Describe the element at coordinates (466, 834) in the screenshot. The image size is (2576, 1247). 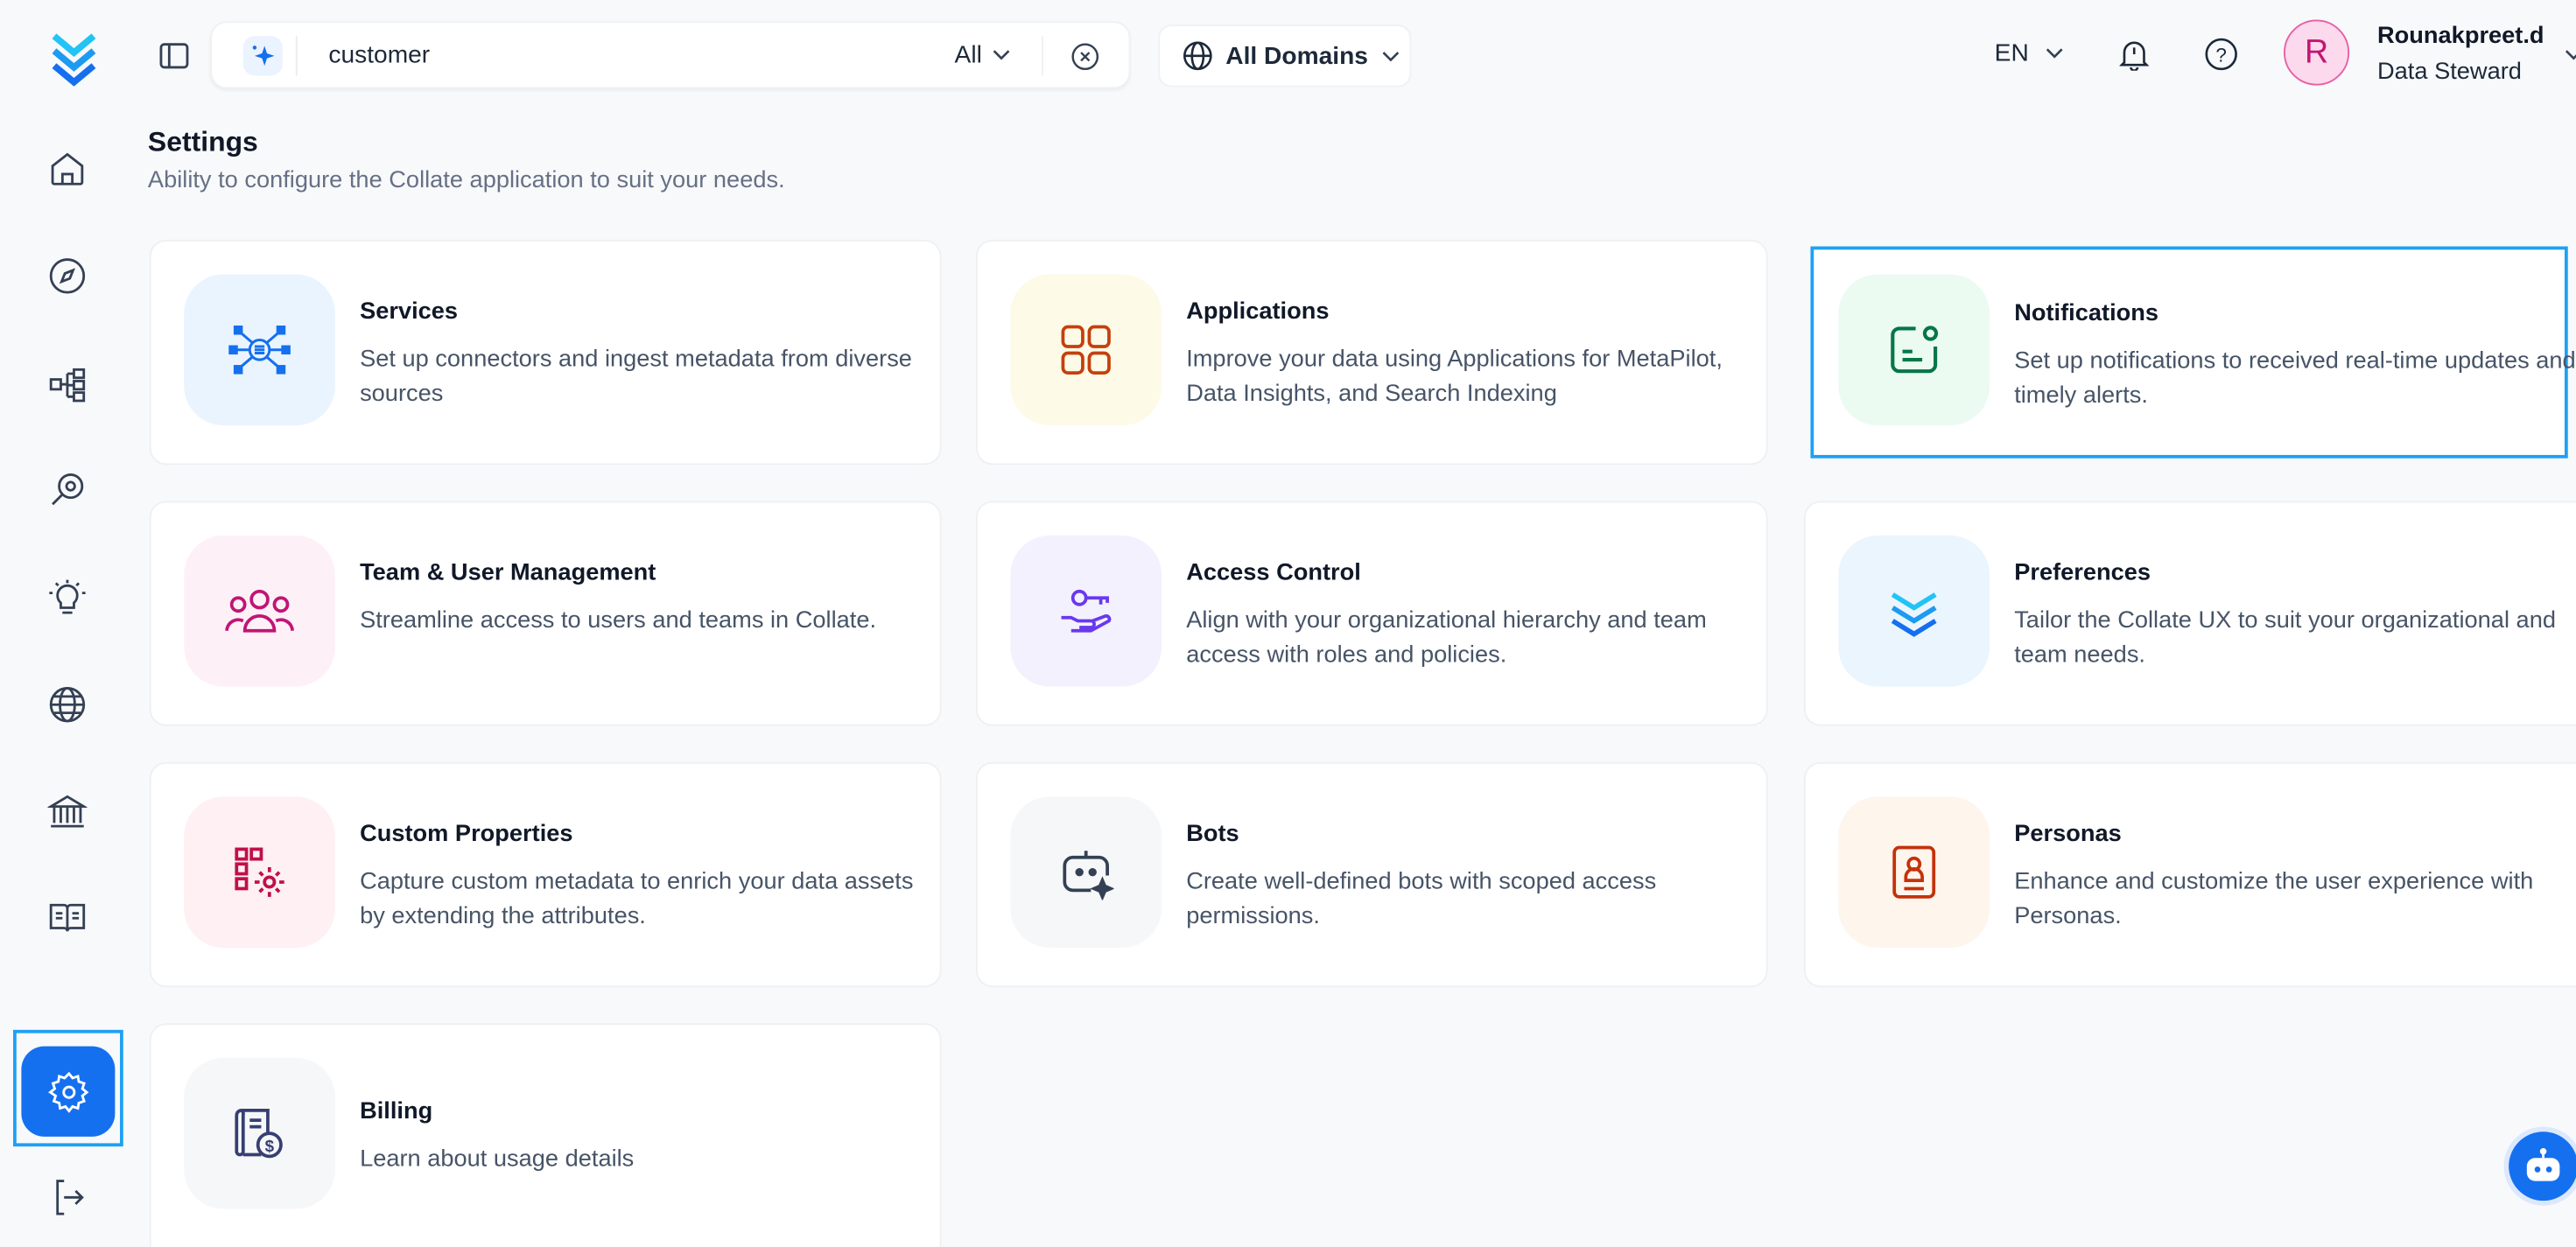
I see `card-title: Custom Properties` at that location.